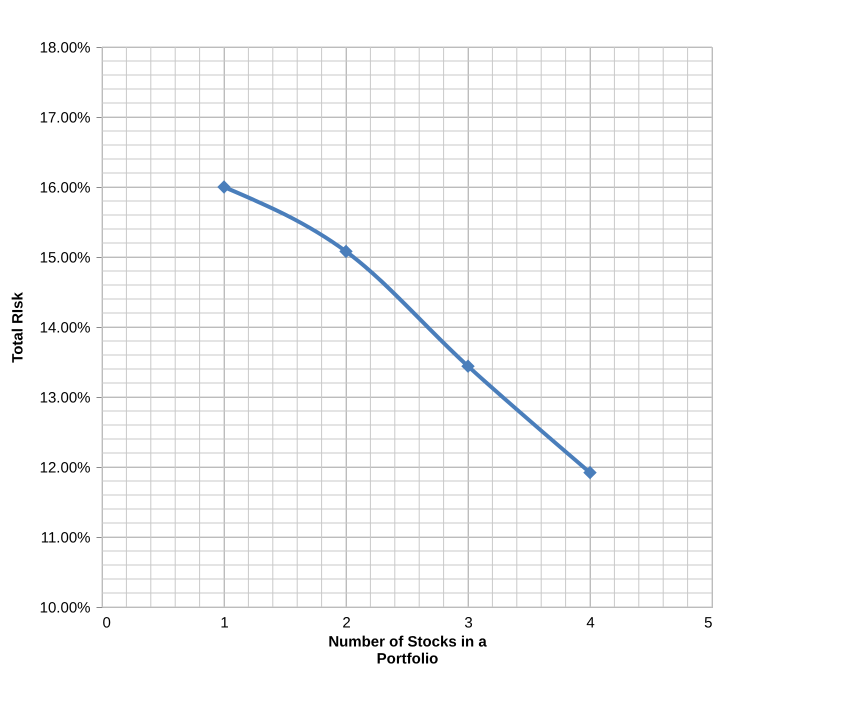 The height and width of the screenshot is (706, 844). I want to click on y-tick-label: 17.00%, so click(65, 118).